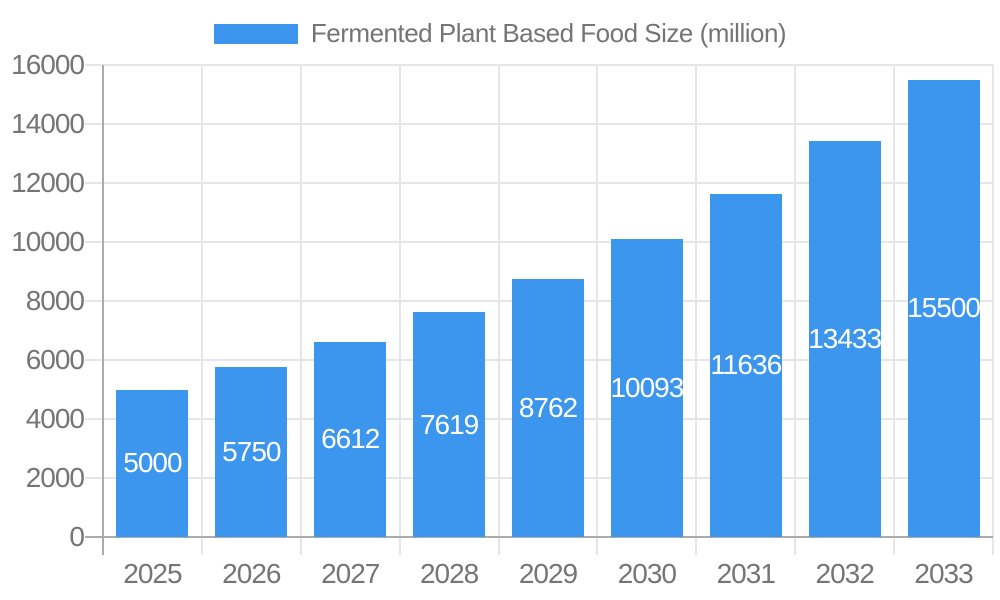 This screenshot has height=600, width=1000. I want to click on x-axis-tick-label: 2033, so click(943, 573).